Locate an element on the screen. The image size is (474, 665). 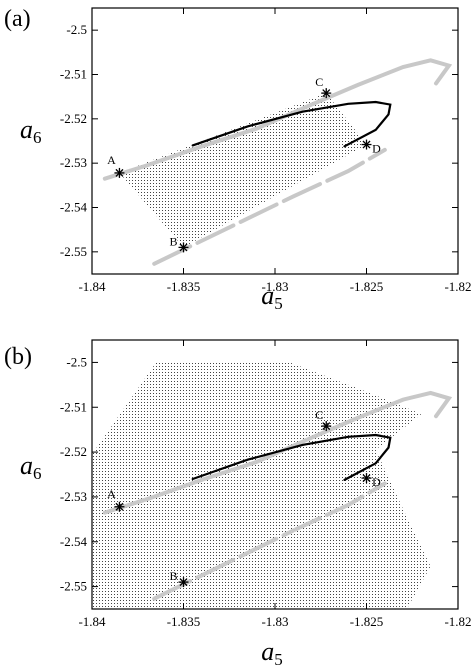
panel-label: (a) is located at coordinates (17, 19).